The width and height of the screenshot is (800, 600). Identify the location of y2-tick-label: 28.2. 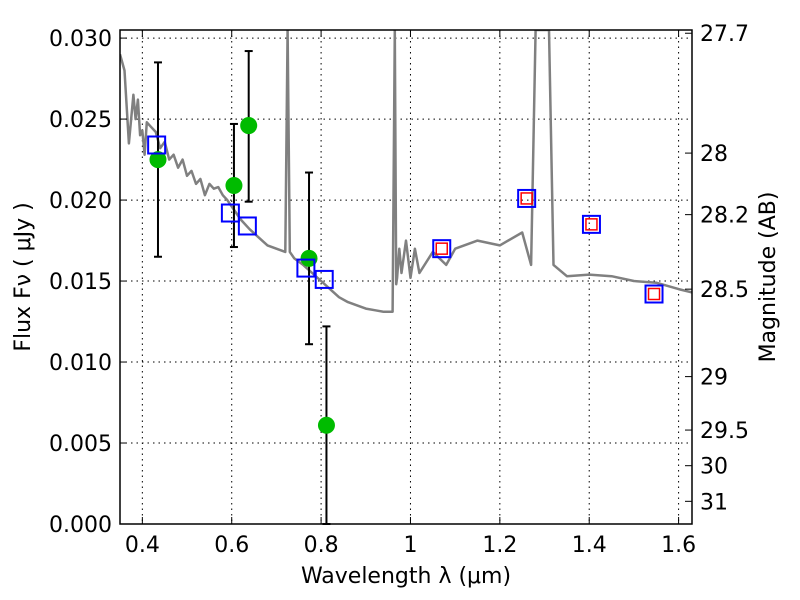
(724, 216).